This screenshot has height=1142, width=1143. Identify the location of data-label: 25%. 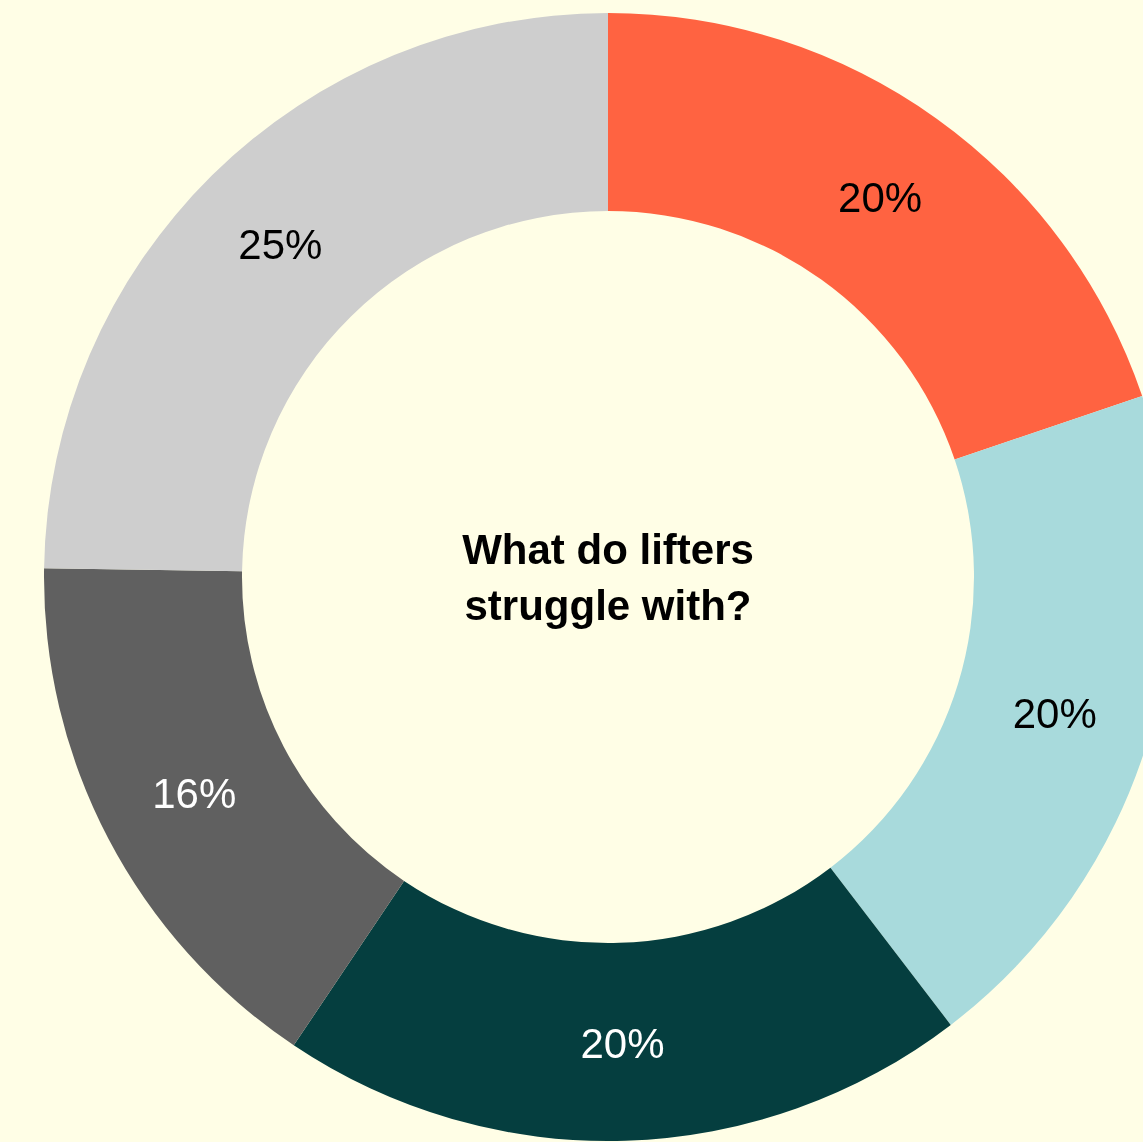
(280, 244).